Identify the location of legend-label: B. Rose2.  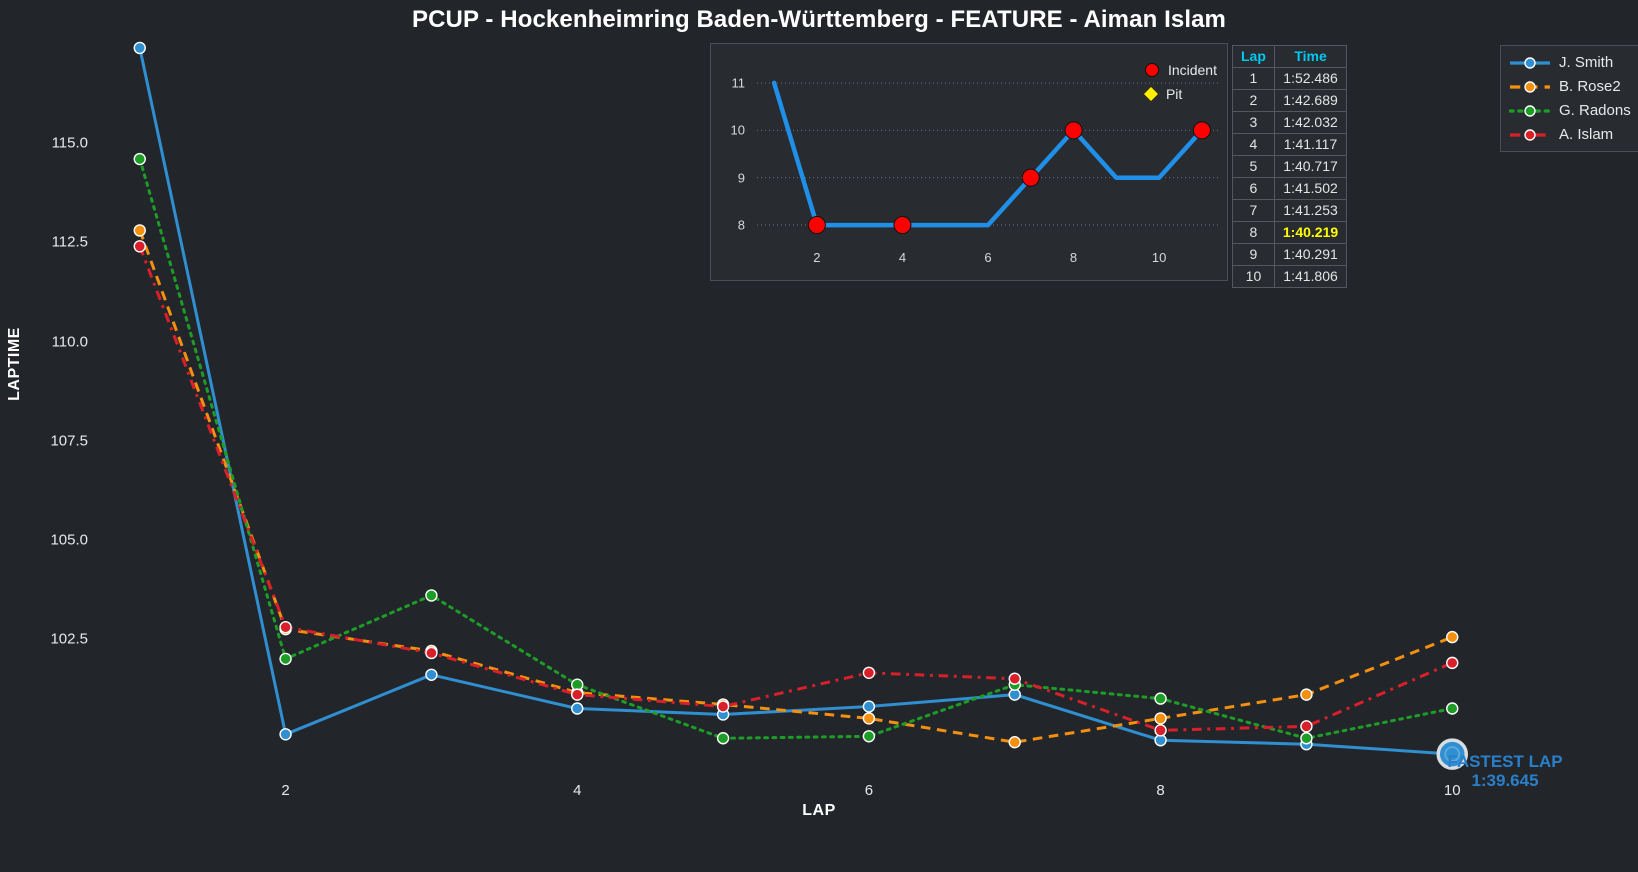
(1590, 86).